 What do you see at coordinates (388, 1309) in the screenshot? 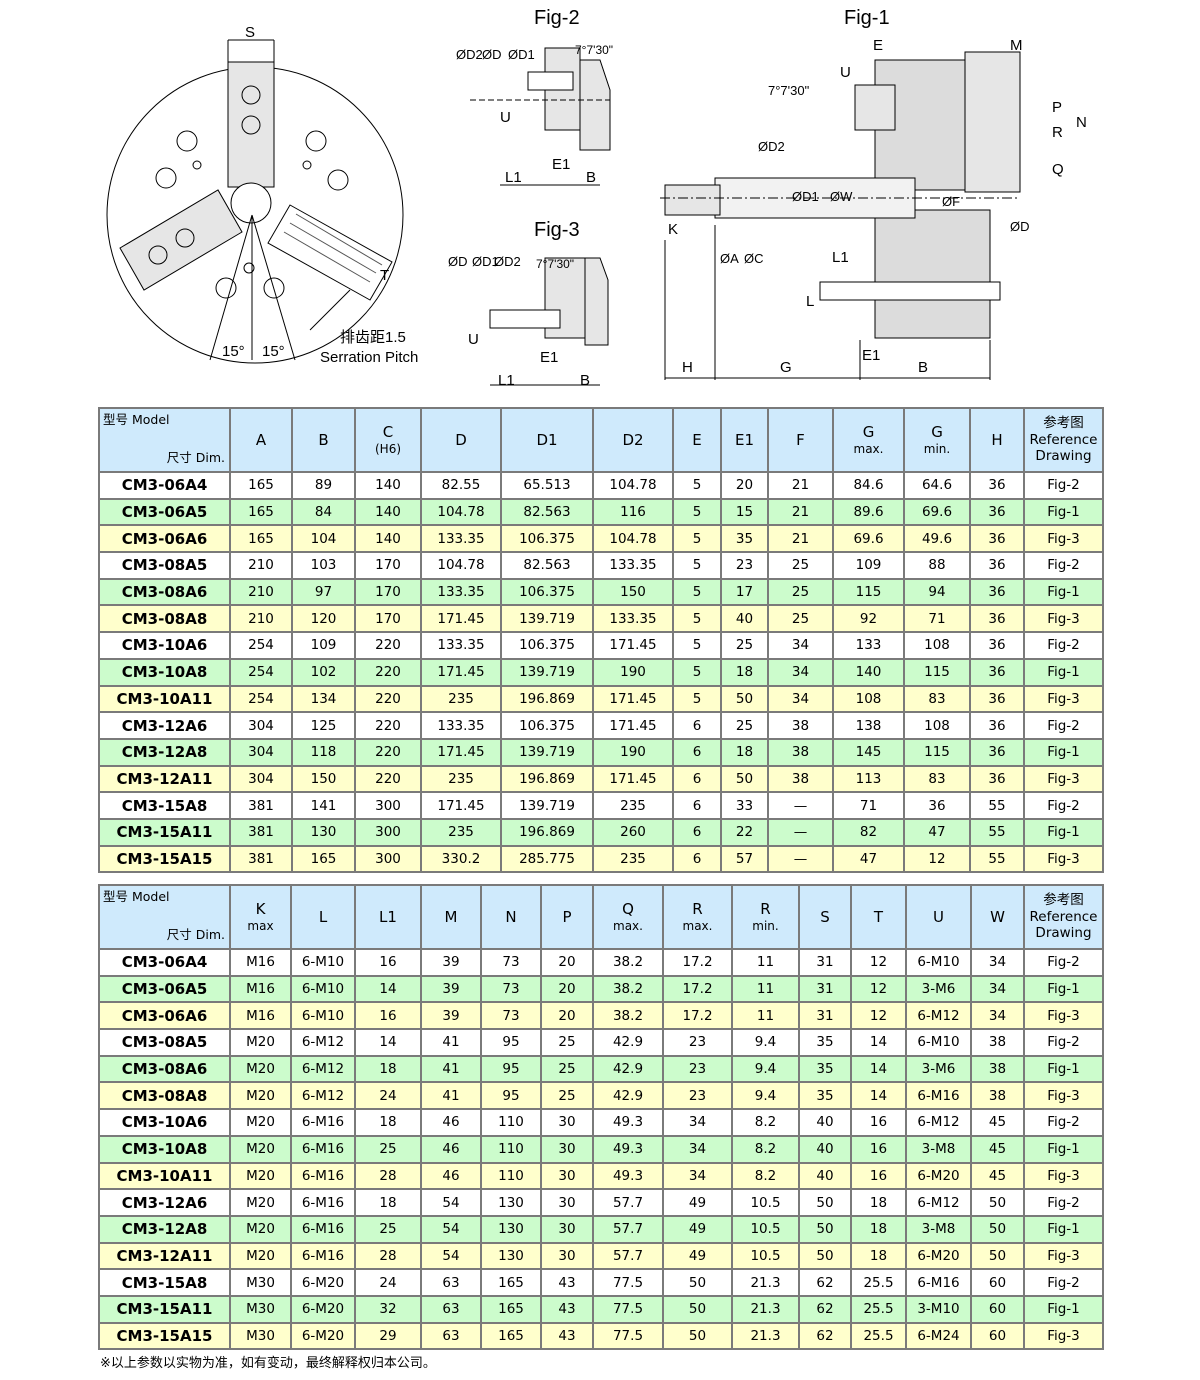
I see `value-cell: 32` at bounding box center [388, 1309].